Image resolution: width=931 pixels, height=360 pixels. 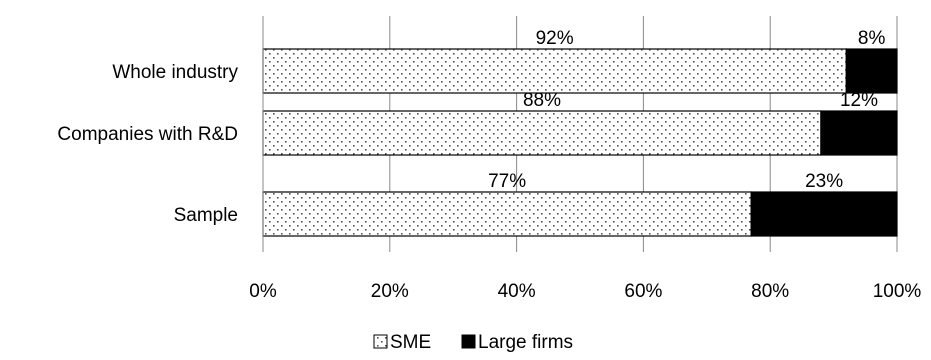 What do you see at coordinates (555, 38) in the screenshot?
I see `data-label: 92%` at bounding box center [555, 38].